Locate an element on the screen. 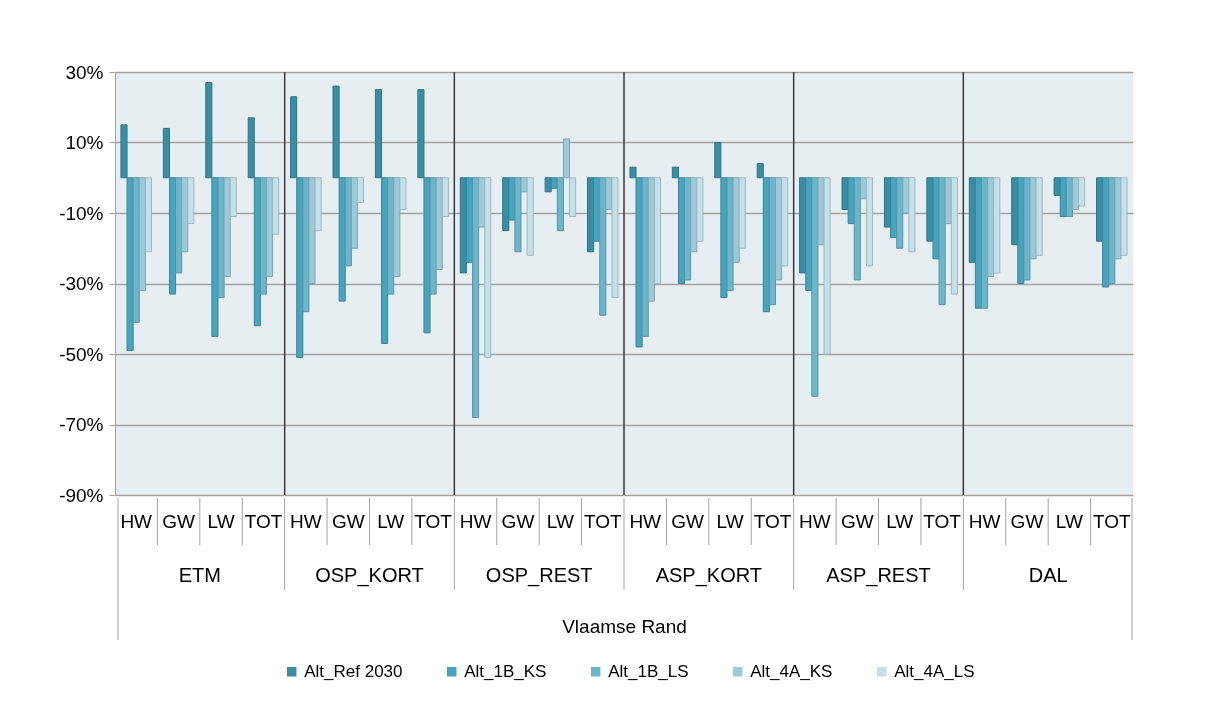 This screenshot has width=1213, height=724. y-tick-label: 10% is located at coordinates (84, 142).